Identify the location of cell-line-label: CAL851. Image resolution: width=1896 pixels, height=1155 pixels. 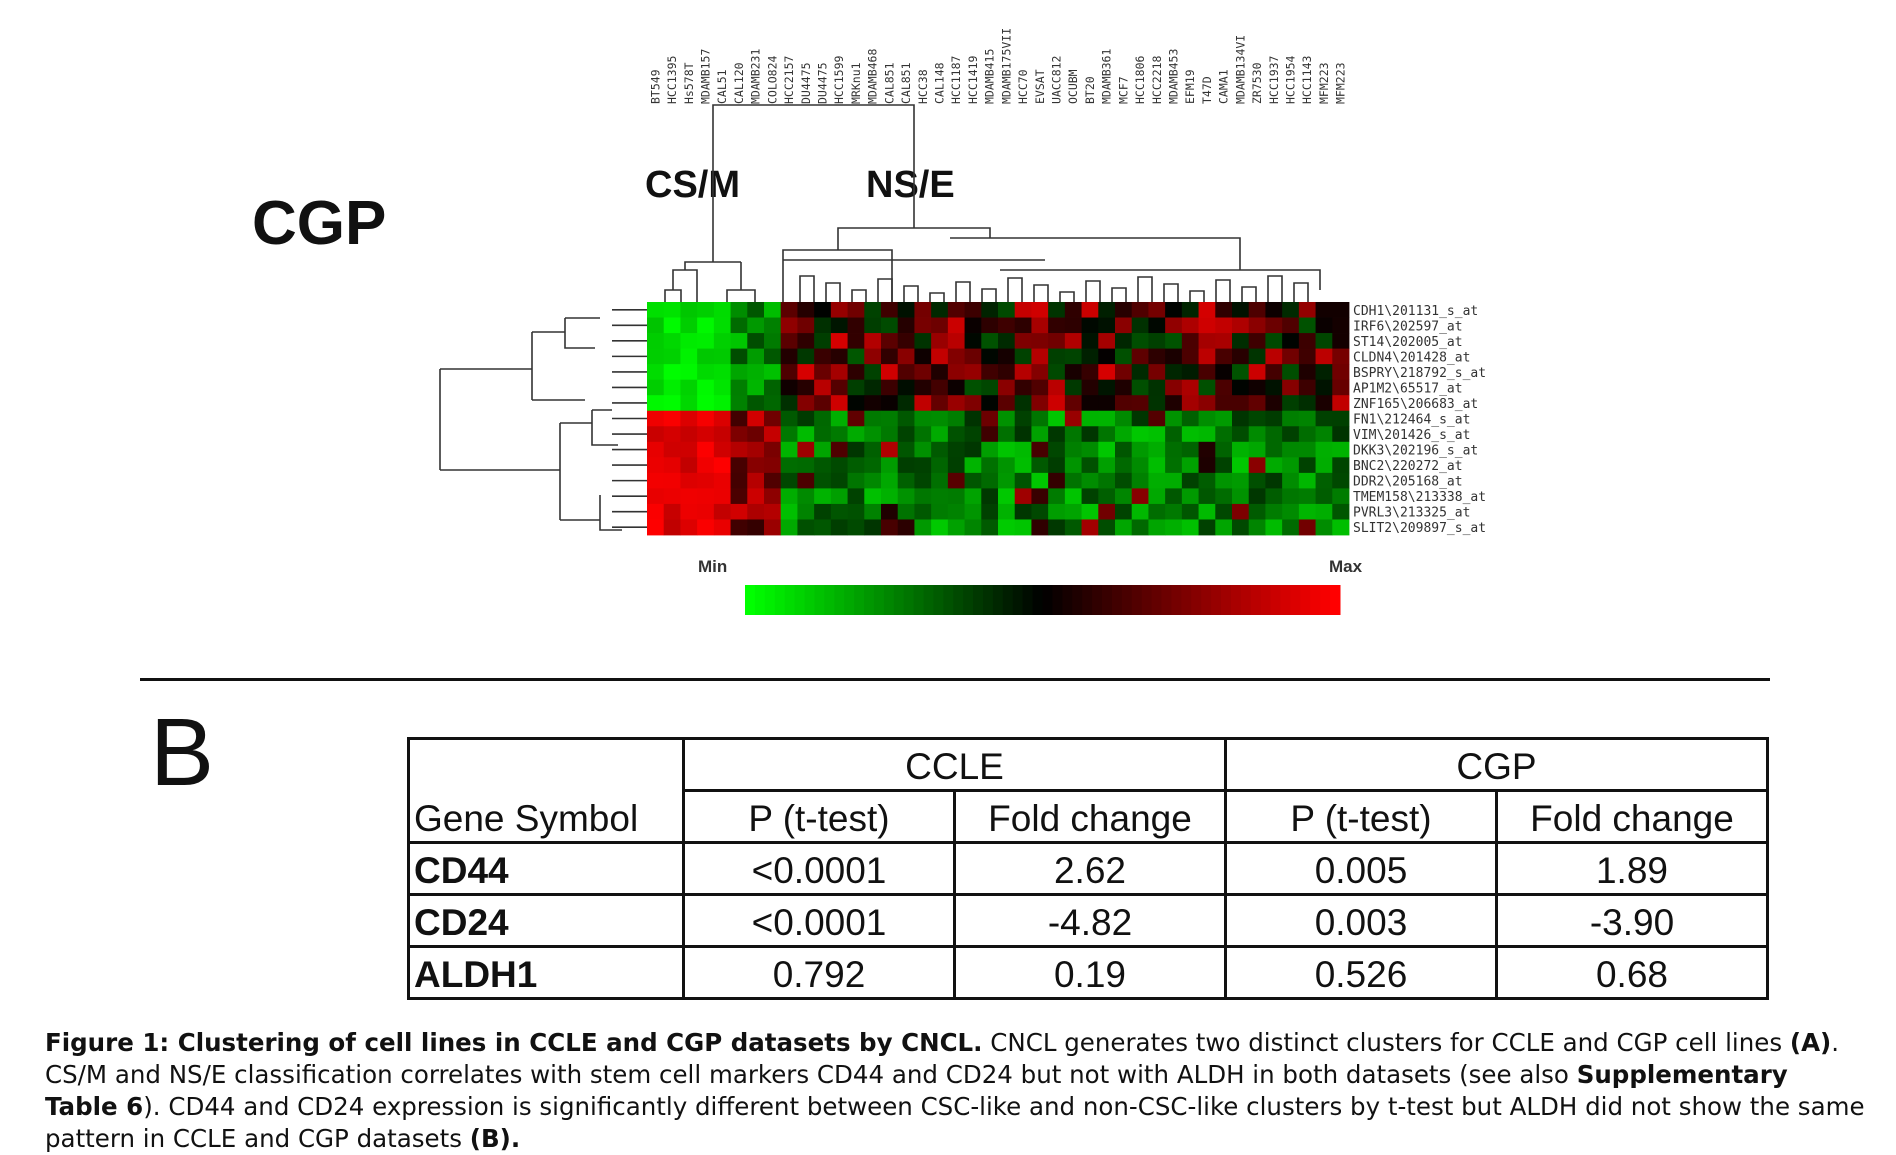
(906, 83).